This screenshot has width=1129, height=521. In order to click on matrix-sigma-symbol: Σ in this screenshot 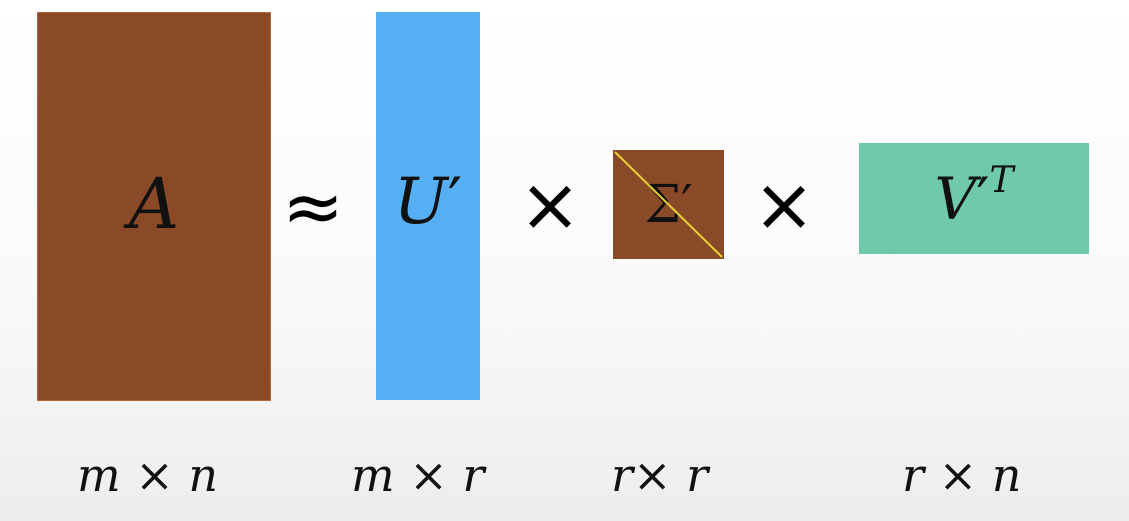, I will do `click(662, 204)`.